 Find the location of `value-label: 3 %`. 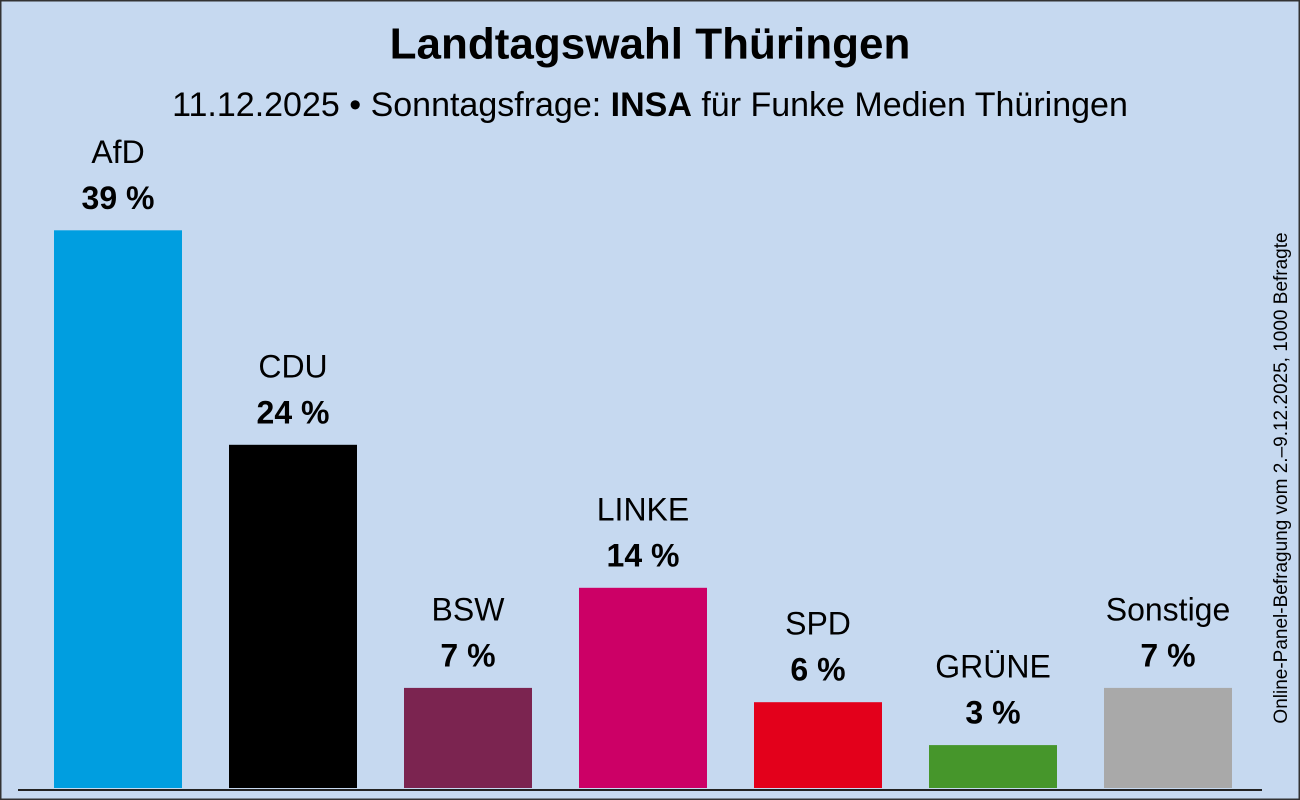

value-label: 3 % is located at coordinates (992, 713).